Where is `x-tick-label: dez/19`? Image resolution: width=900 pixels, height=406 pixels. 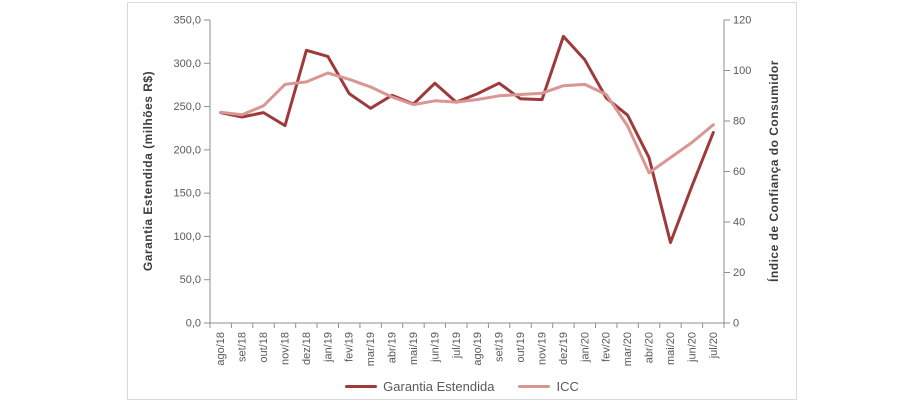
x-tick-label: dez/19 is located at coordinates (564, 348).